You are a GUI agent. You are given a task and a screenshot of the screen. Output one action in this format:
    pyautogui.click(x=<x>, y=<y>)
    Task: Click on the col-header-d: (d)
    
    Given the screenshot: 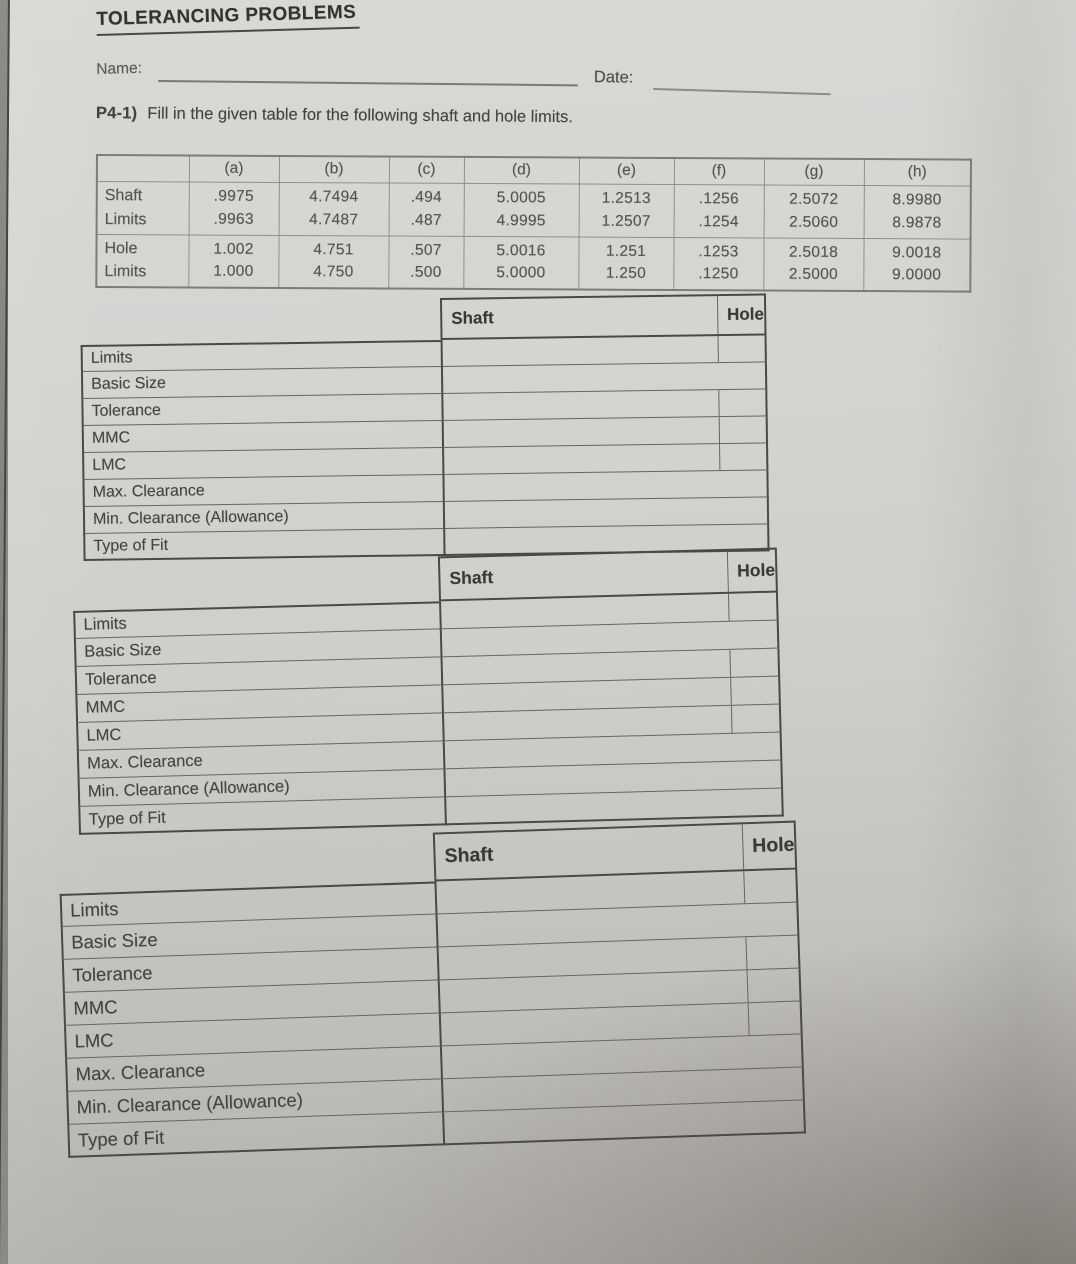 What is the action you would take?
    pyautogui.click(x=521, y=170)
    